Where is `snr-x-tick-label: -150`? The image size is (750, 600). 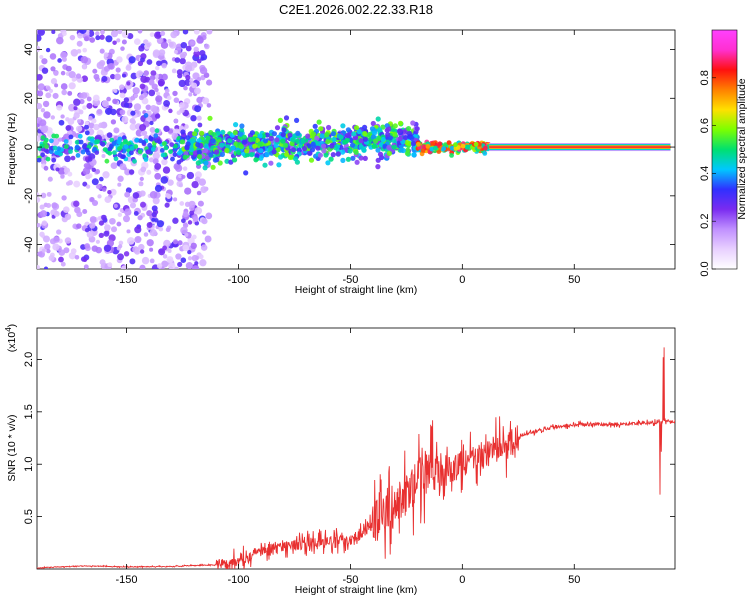
snr-x-tick-label: -150 is located at coordinates (127, 580).